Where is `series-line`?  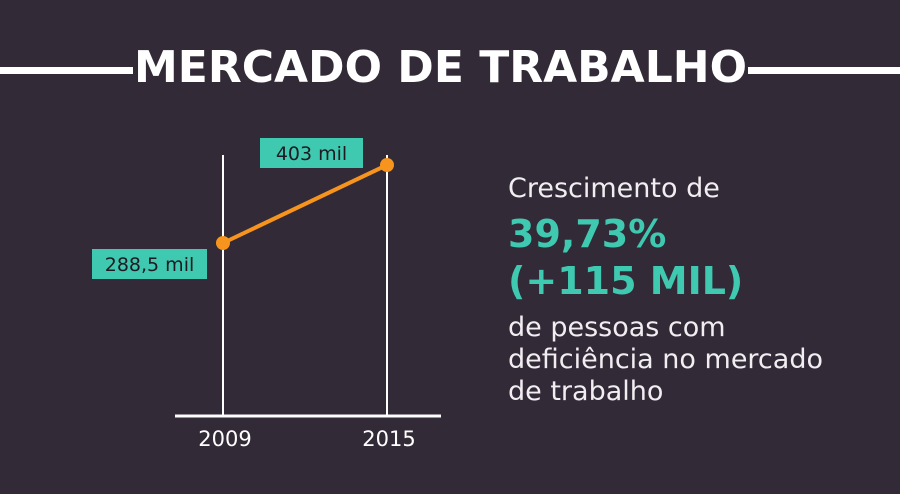 series-line is located at coordinates (305, 204).